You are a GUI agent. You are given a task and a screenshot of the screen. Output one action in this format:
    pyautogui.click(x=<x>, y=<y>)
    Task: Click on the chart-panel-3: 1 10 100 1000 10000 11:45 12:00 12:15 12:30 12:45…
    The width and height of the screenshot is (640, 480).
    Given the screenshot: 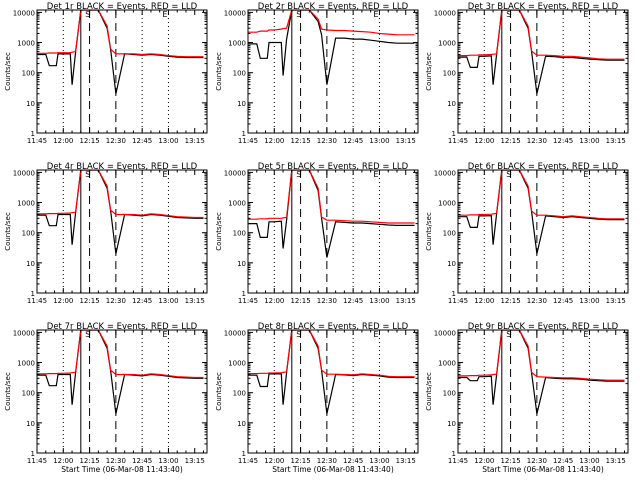 What is the action you would take?
    pyautogui.click(x=527, y=73)
    